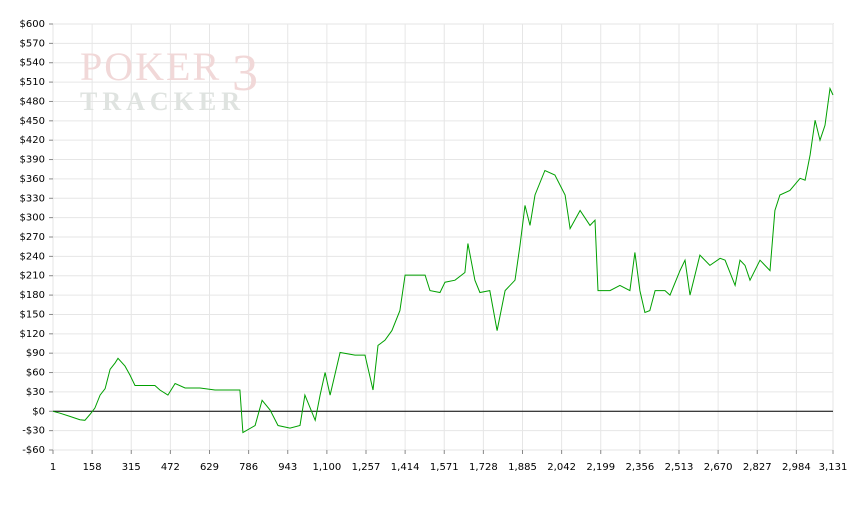 The height and width of the screenshot is (526, 854). Describe the element at coordinates (92, 467) in the screenshot. I see `x-tick-label: 158` at that location.